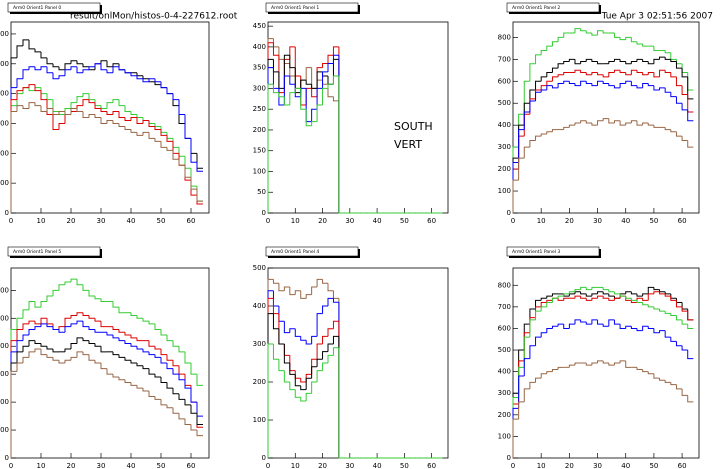  I want to click on x-tick-label: 60, so click(191, 221).